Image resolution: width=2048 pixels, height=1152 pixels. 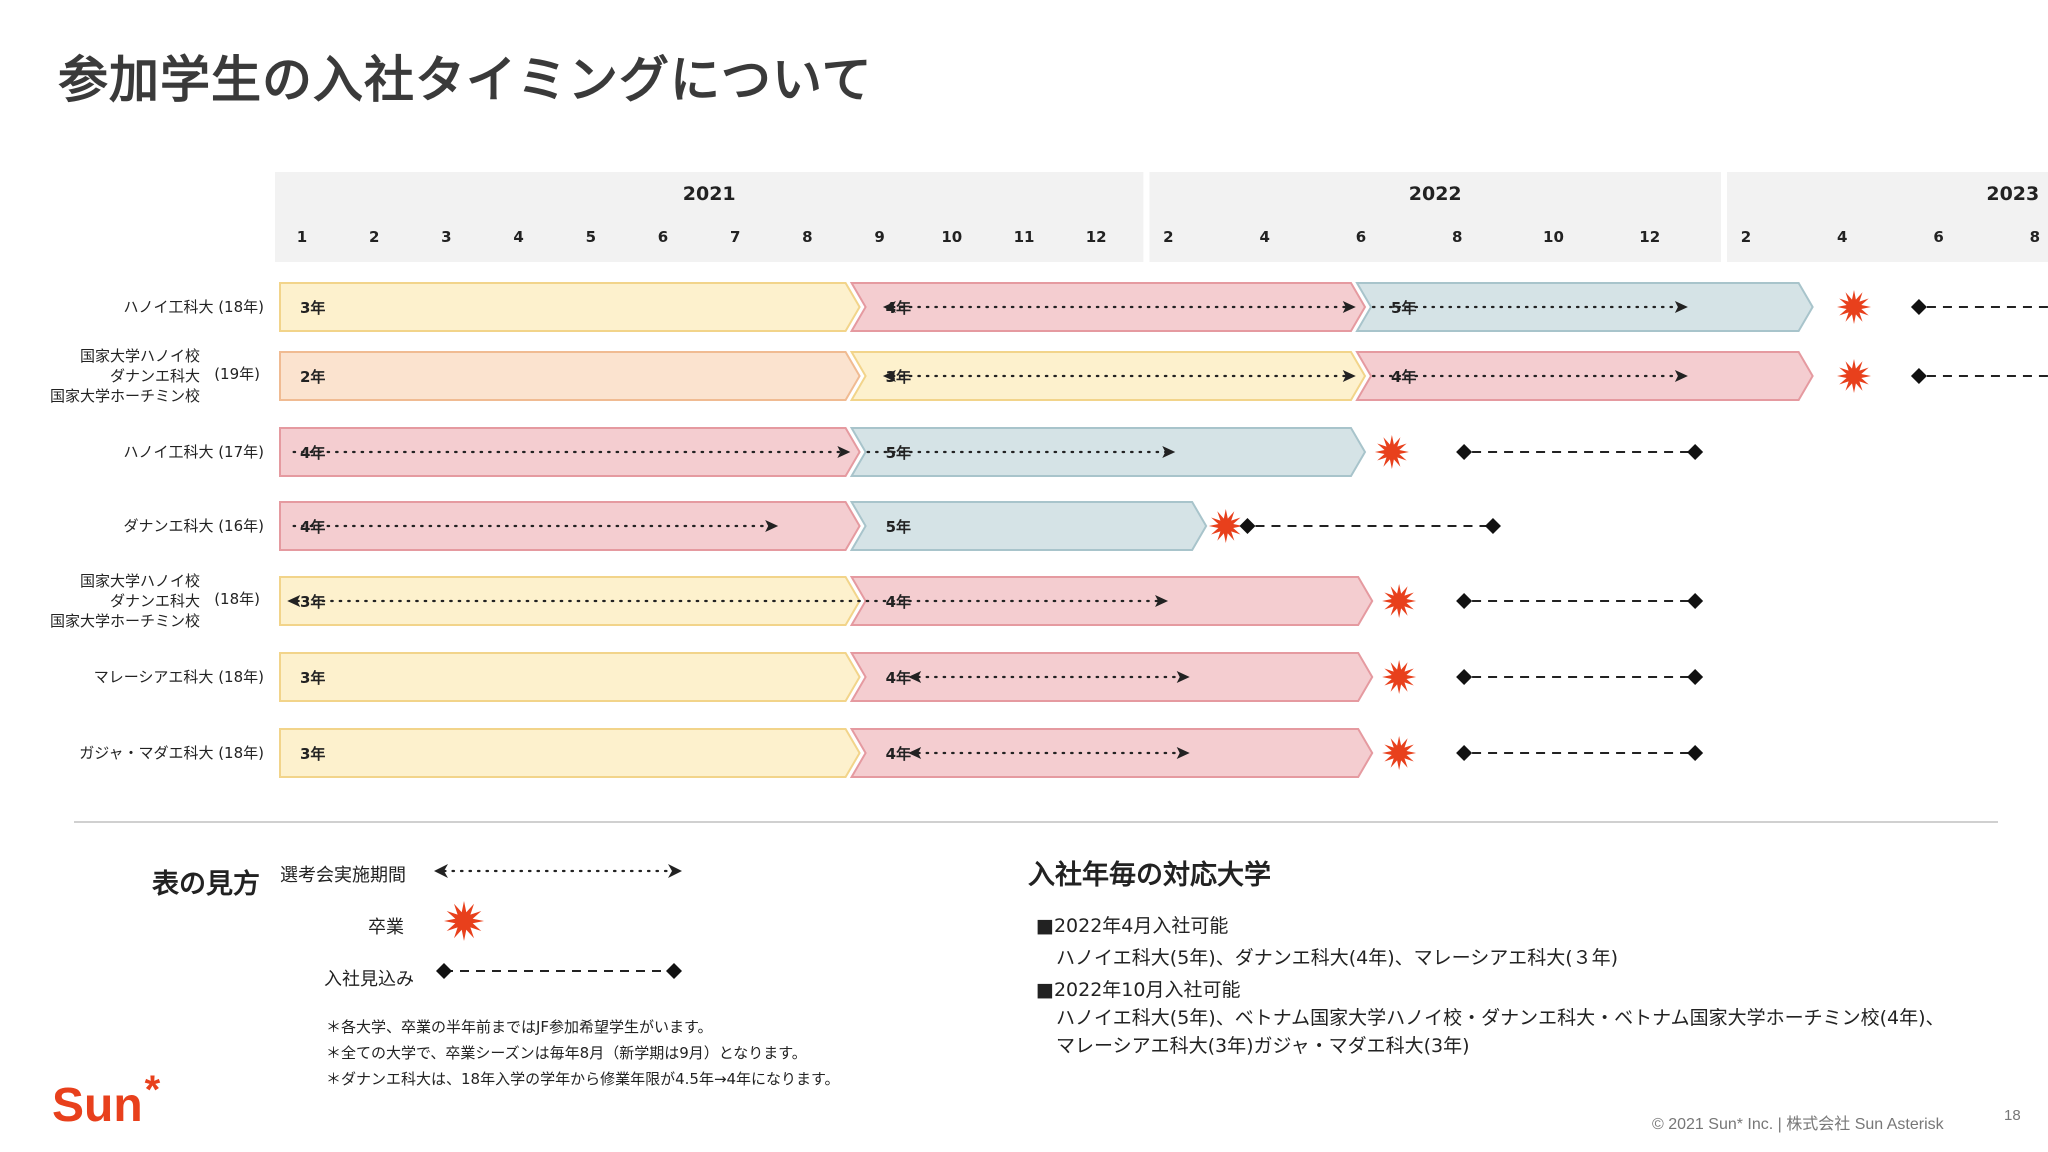 I want to click on row-label-line: ダナンエ科大 (16年), so click(x=193, y=526).